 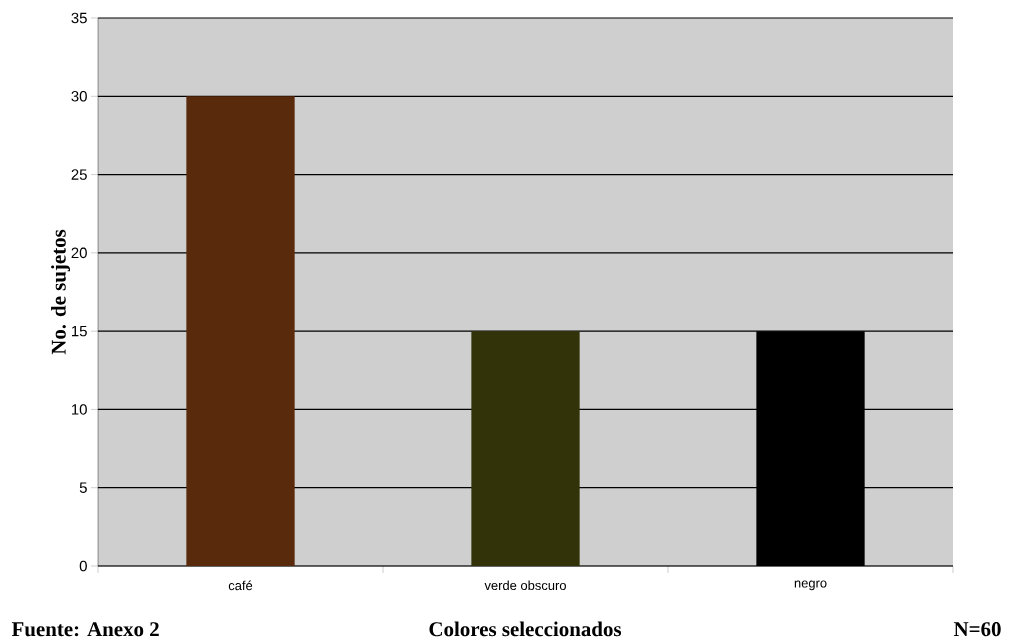 What do you see at coordinates (79, 18) in the screenshot?
I see `y-tick-label: 35` at bounding box center [79, 18].